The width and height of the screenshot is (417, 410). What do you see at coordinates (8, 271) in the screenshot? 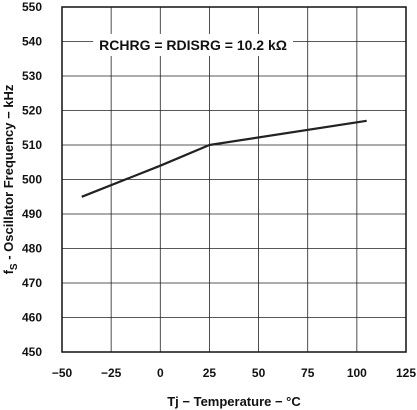
I see `y-axis-title-symbol: f` at bounding box center [8, 271].